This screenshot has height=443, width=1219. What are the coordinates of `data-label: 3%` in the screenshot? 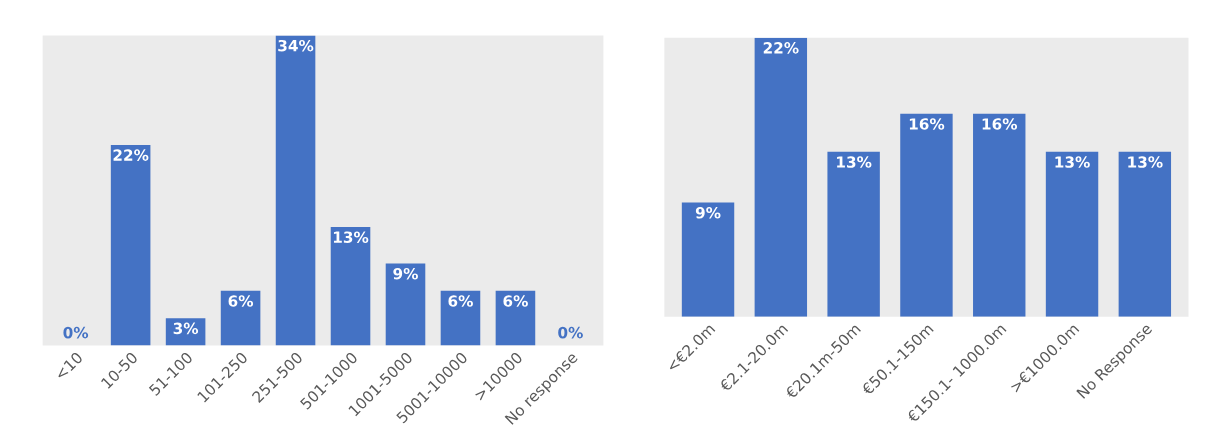 It's located at (186, 328).